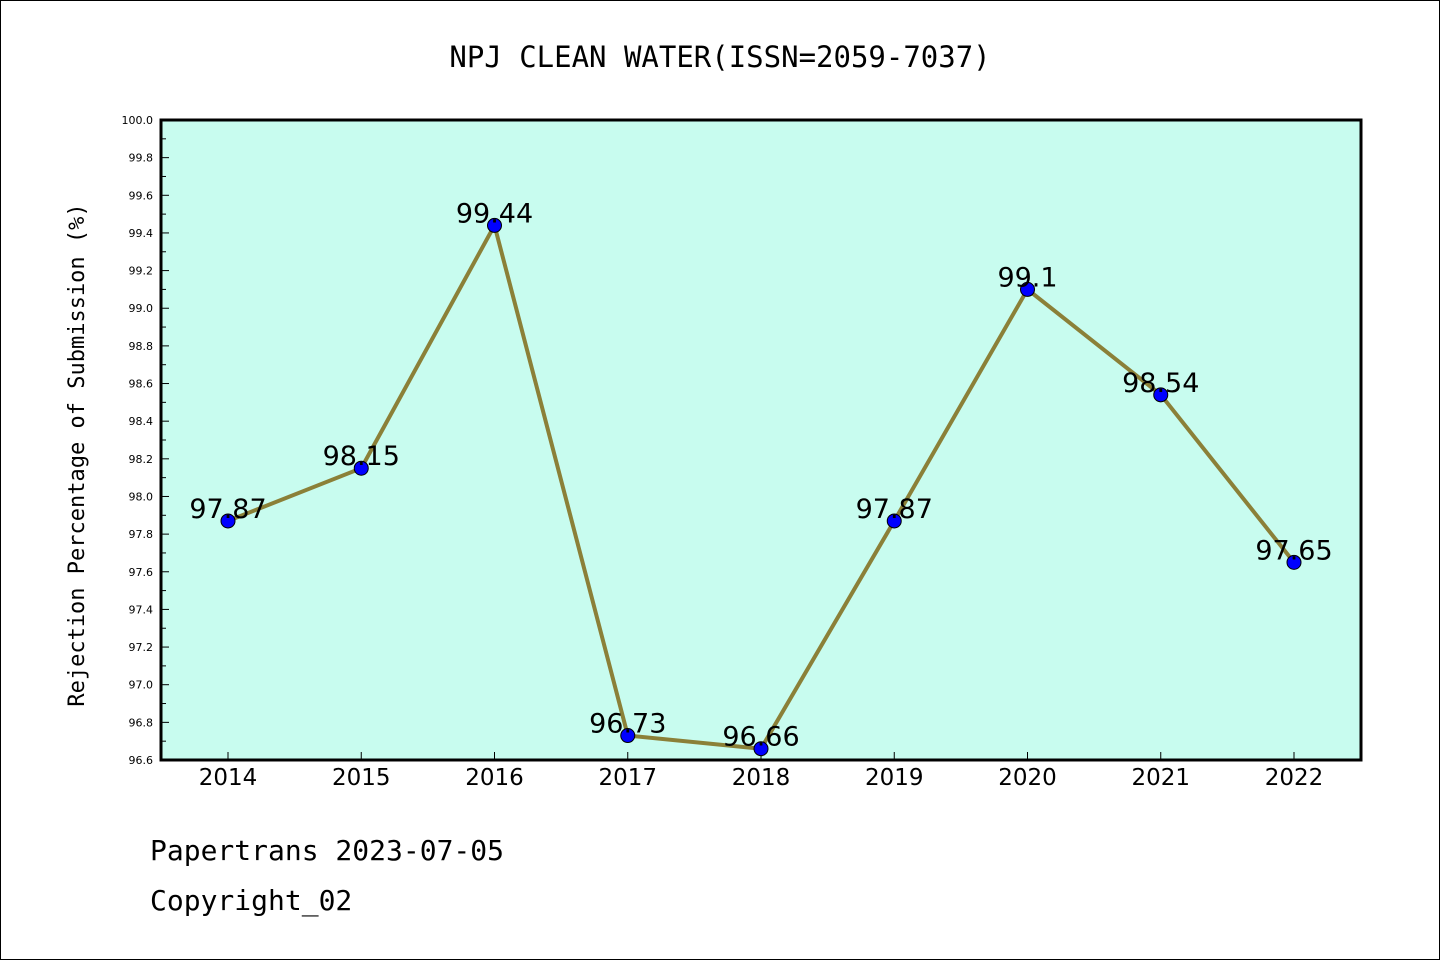 The width and height of the screenshot is (1440, 960). I want to click on x-tick-label: 2021, so click(1160, 778).